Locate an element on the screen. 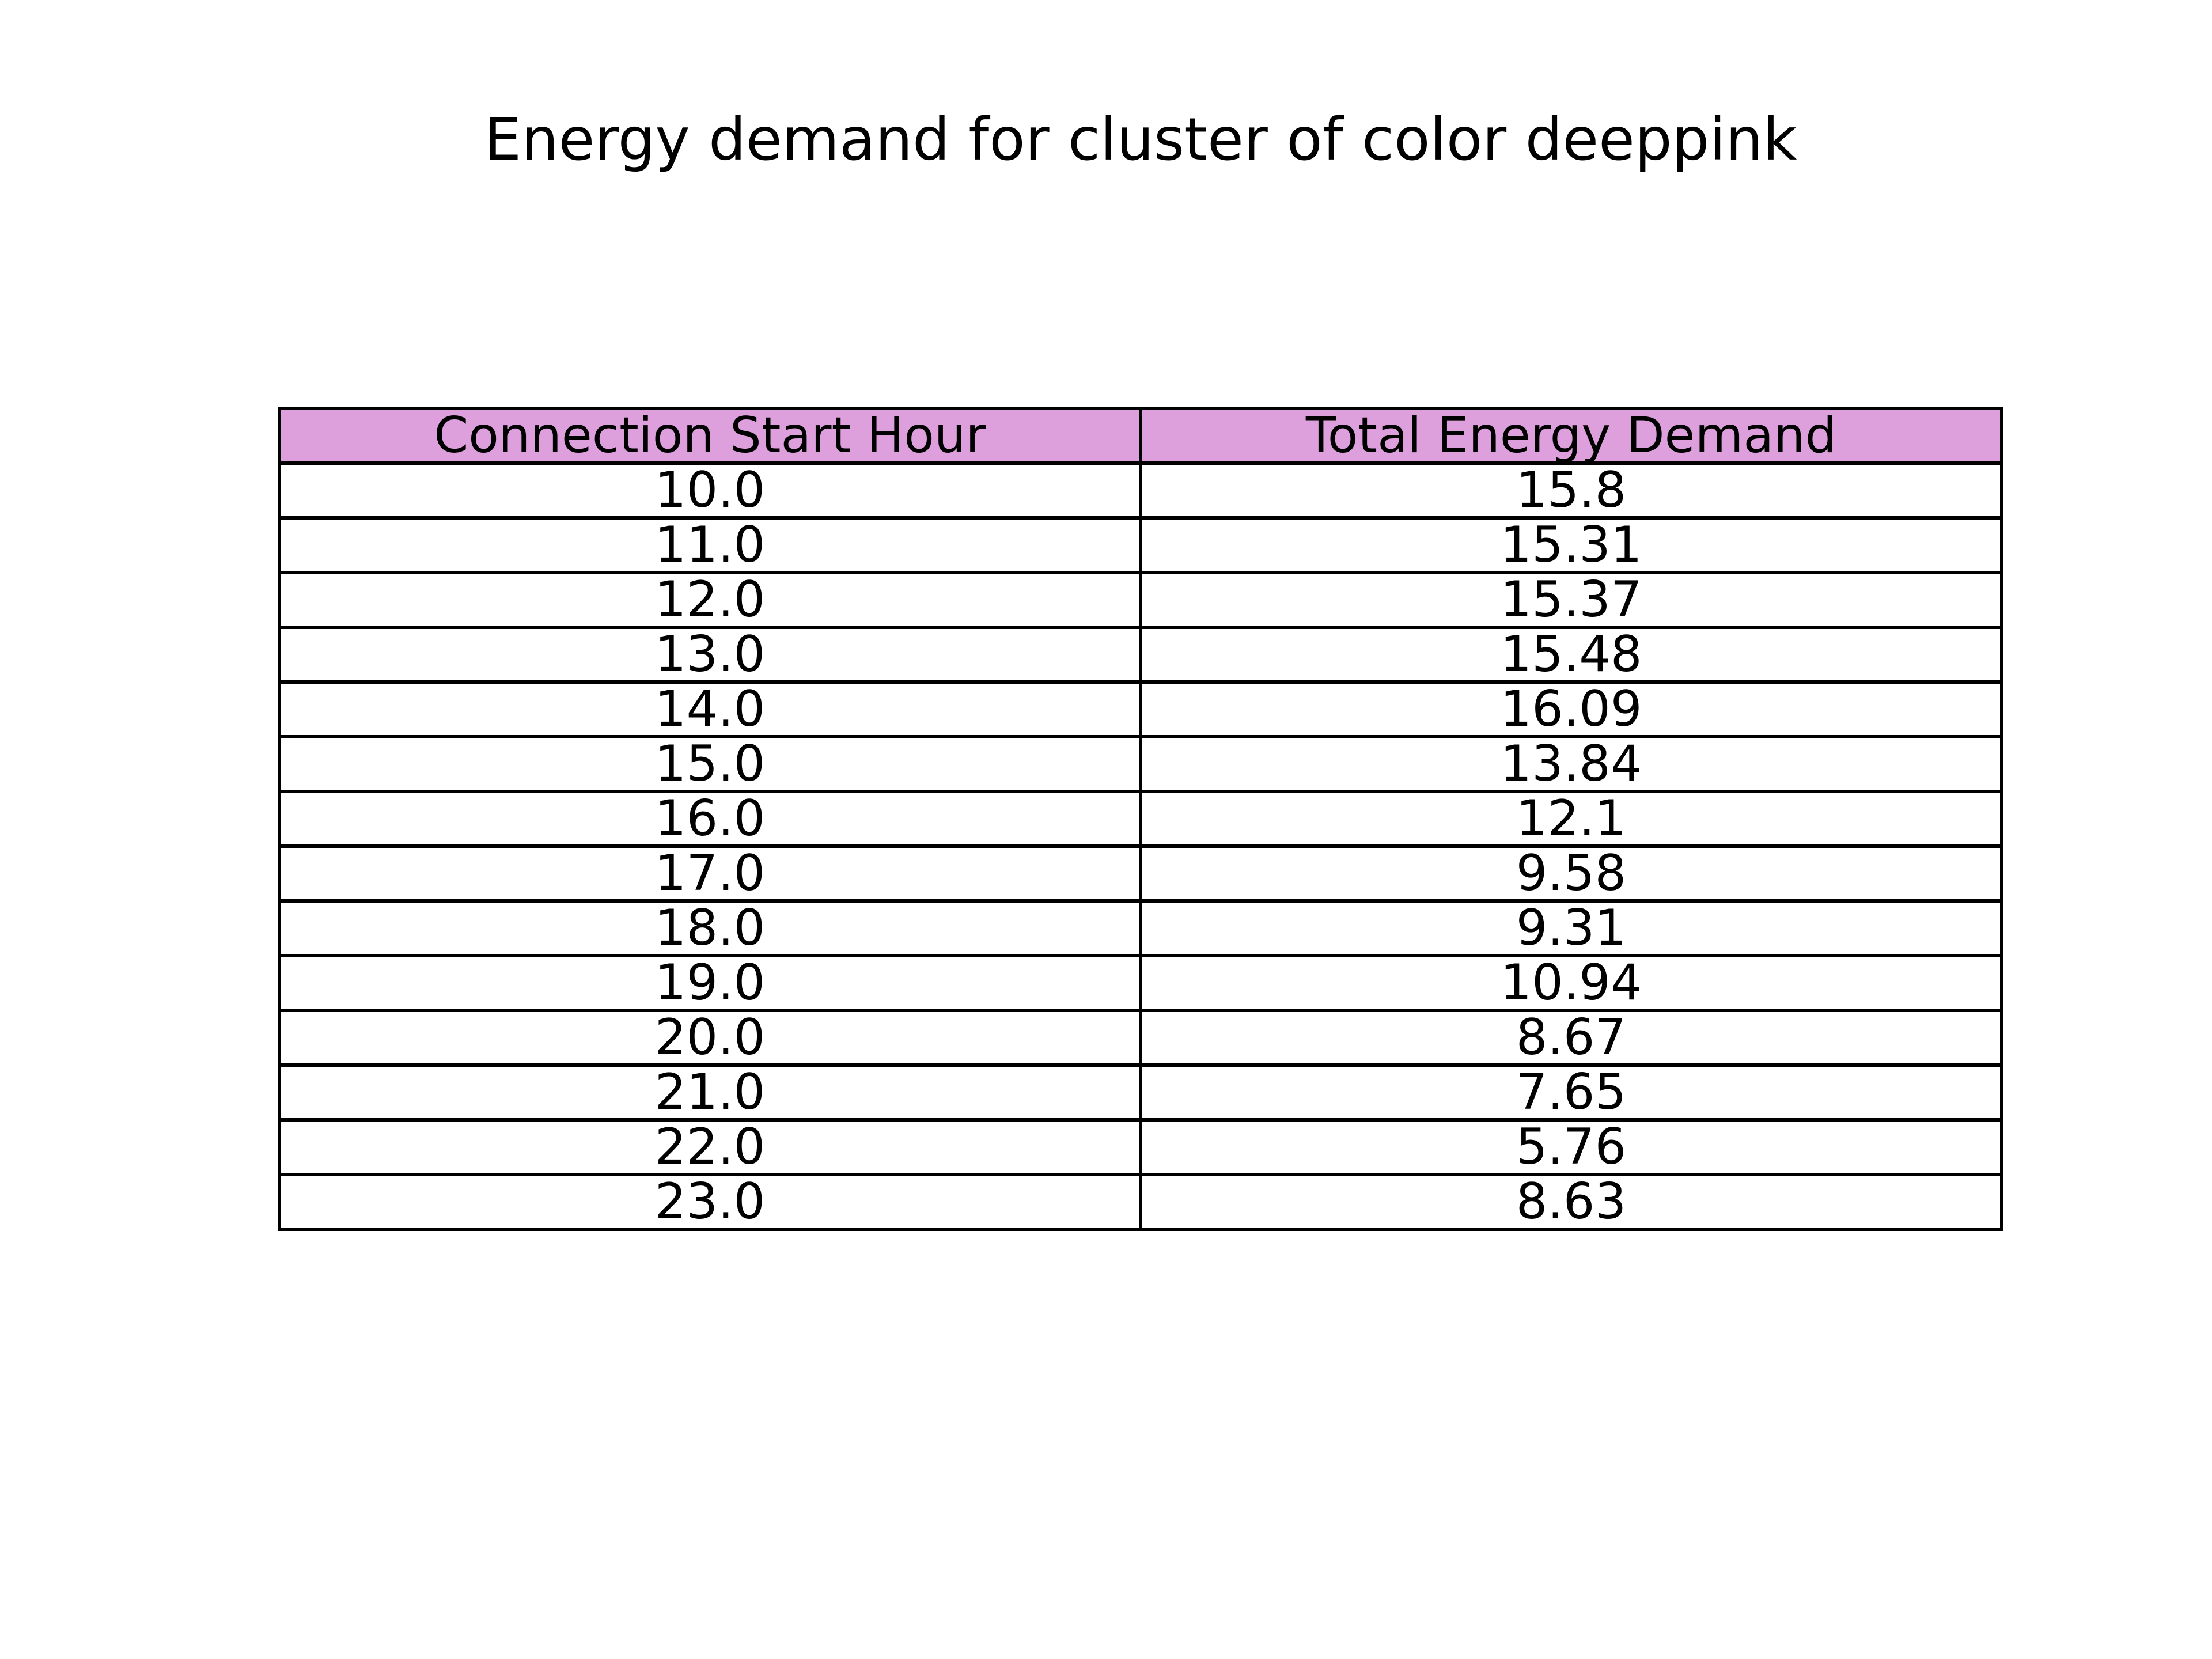  table-row: 17.0 9.58 is located at coordinates (1140, 873).